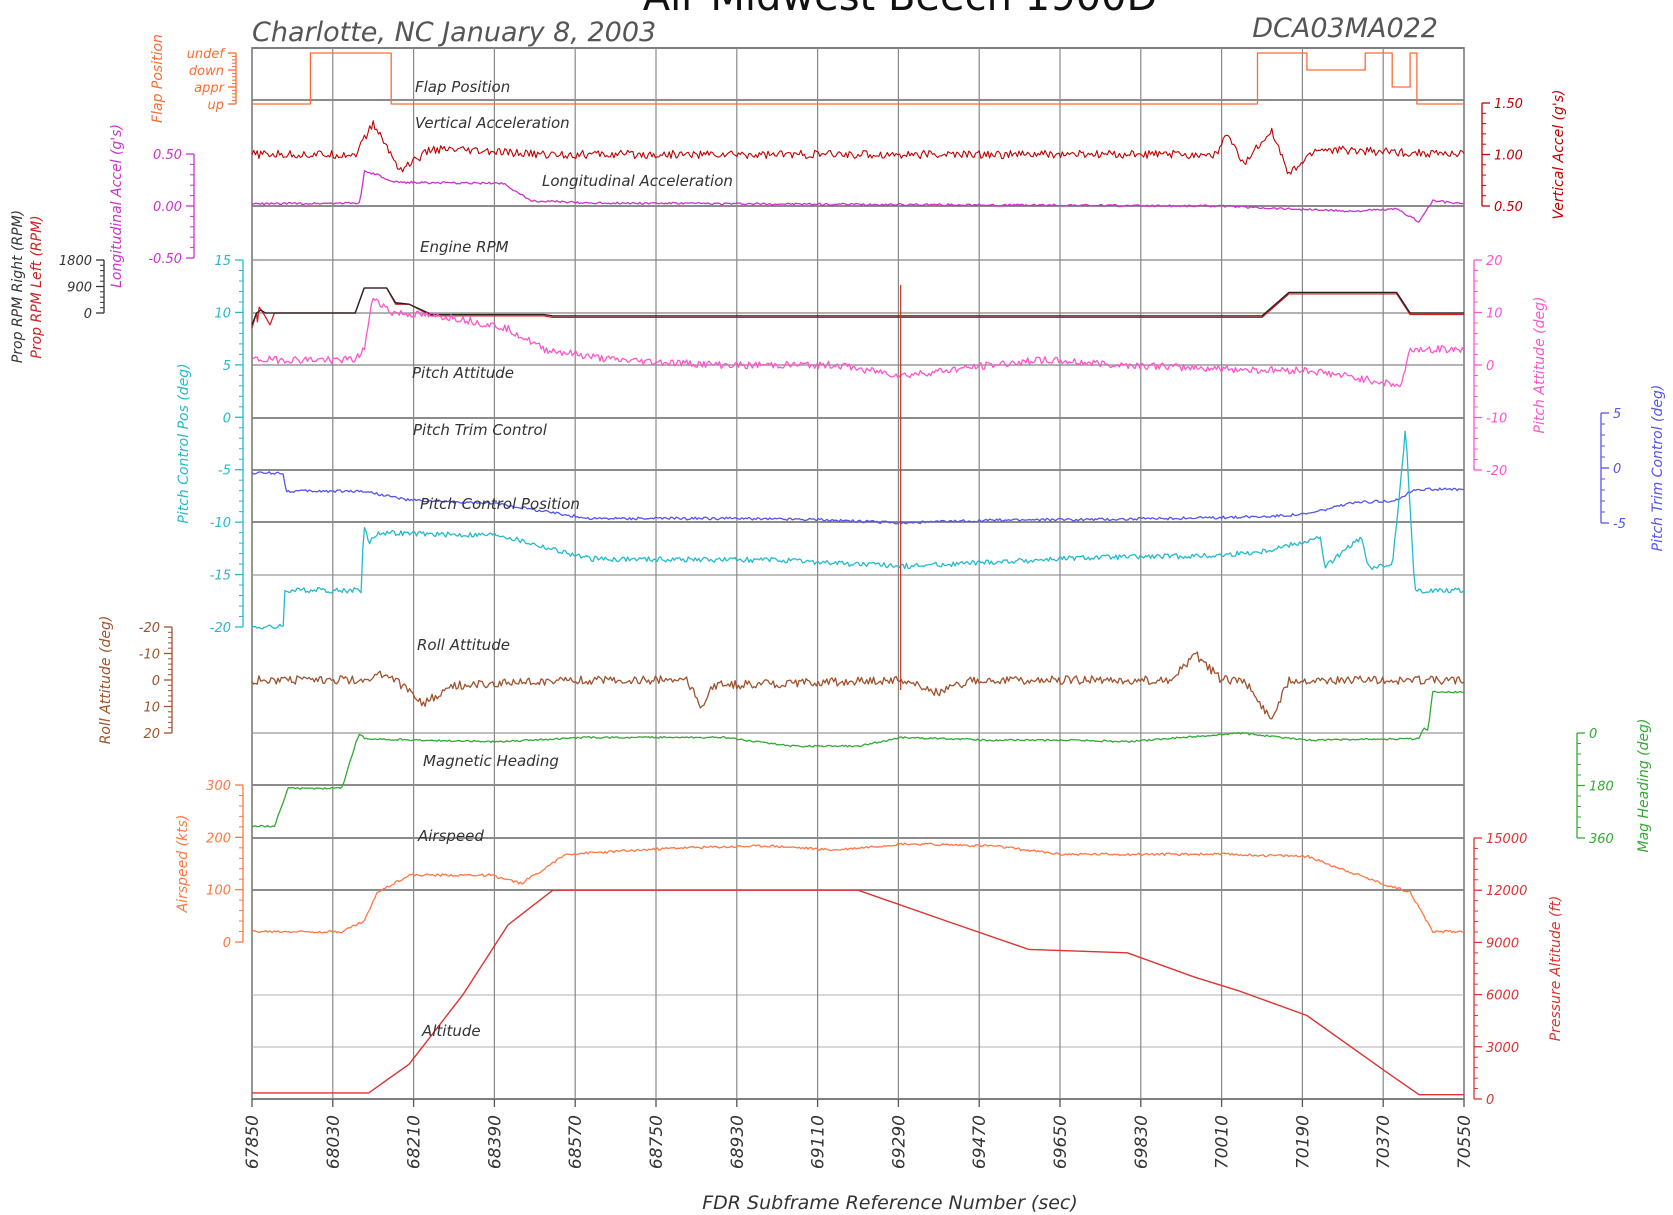 The height and width of the screenshot is (1215, 1673). Describe the element at coordinates (227, 366) in the screenshot. I see `axis-tick-label-pitch-ctrl: 5` at that location.